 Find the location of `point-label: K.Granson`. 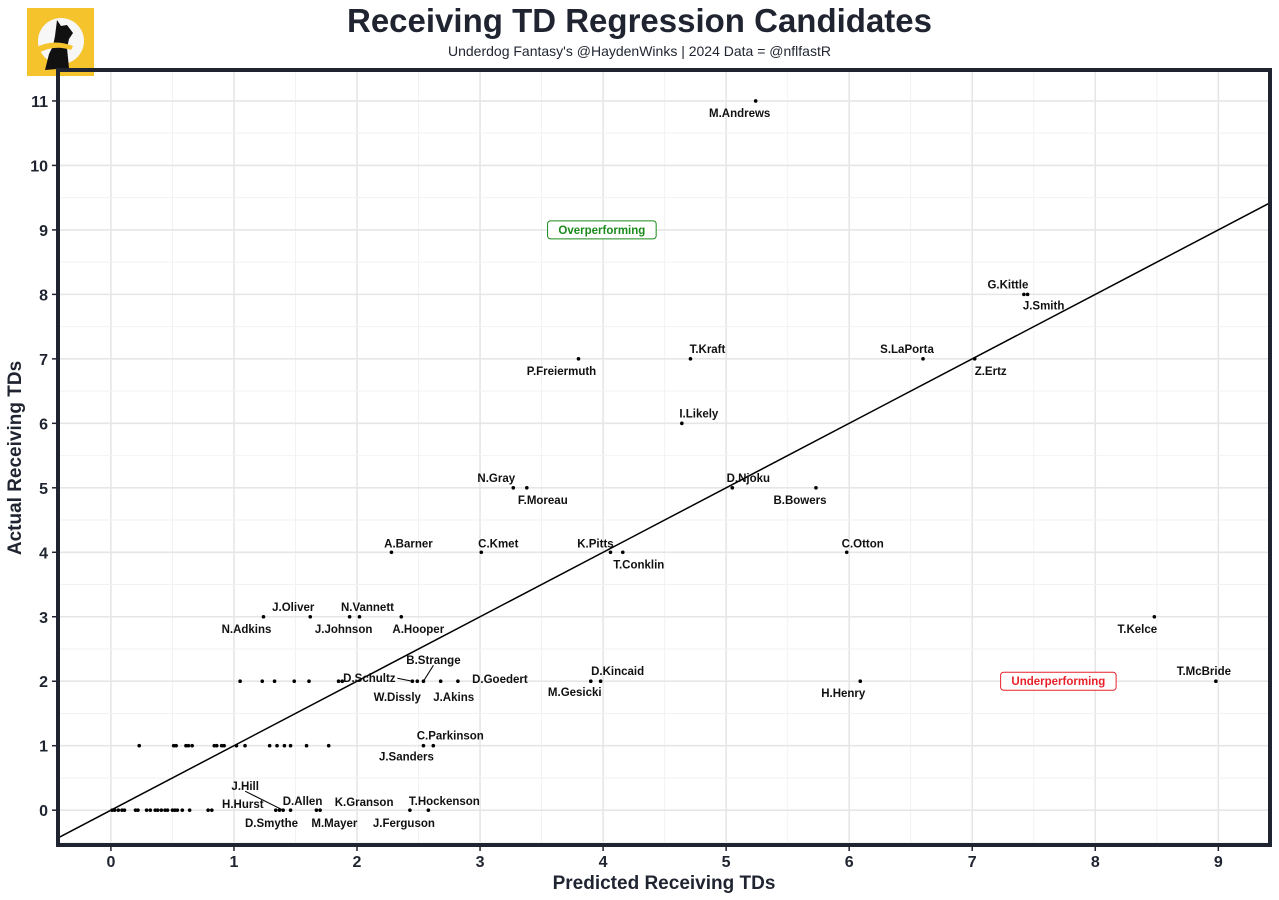

point-label: K.Granson is located at coordinates (364, 803).